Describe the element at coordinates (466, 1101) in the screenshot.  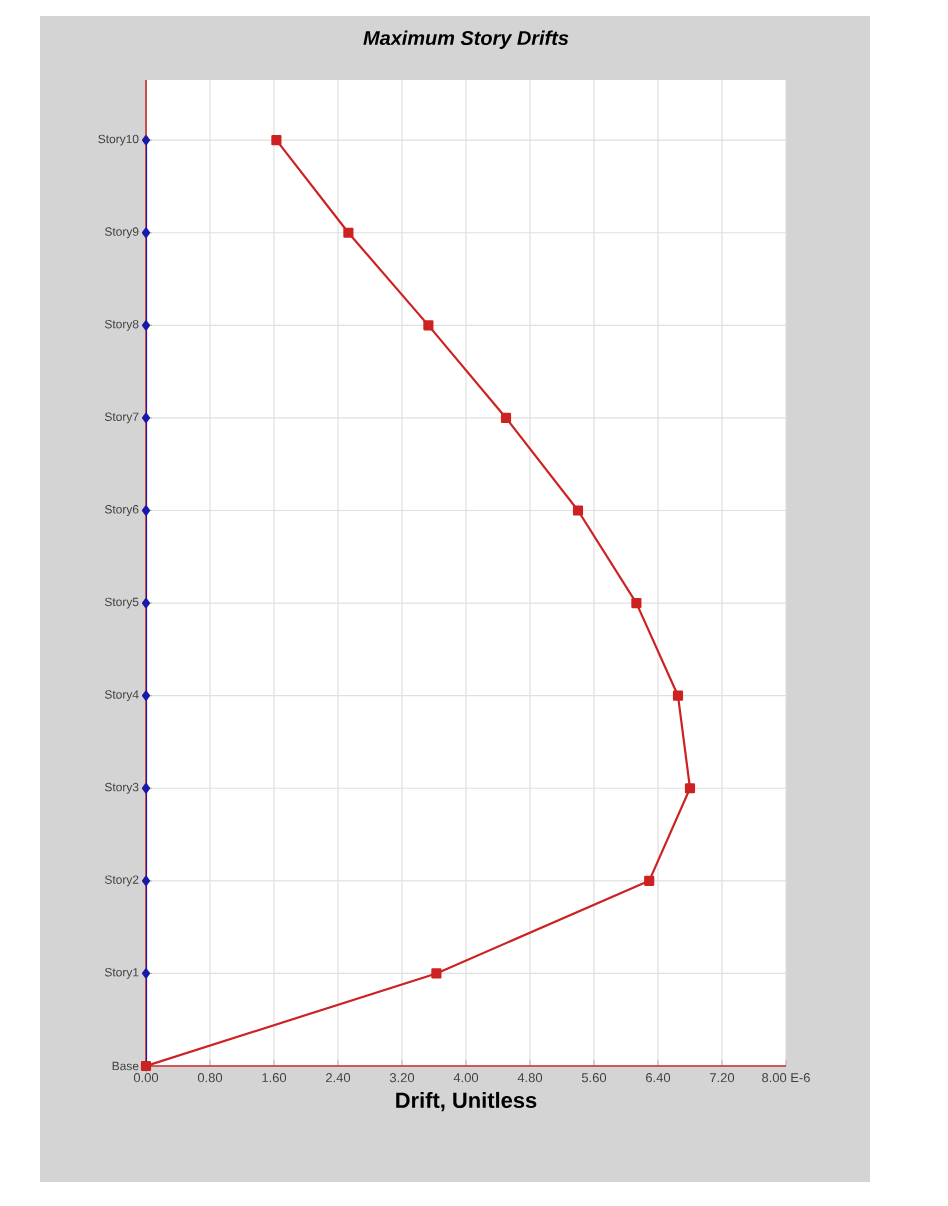
I see `x-axis-title: Drift, Unitless` at that location.